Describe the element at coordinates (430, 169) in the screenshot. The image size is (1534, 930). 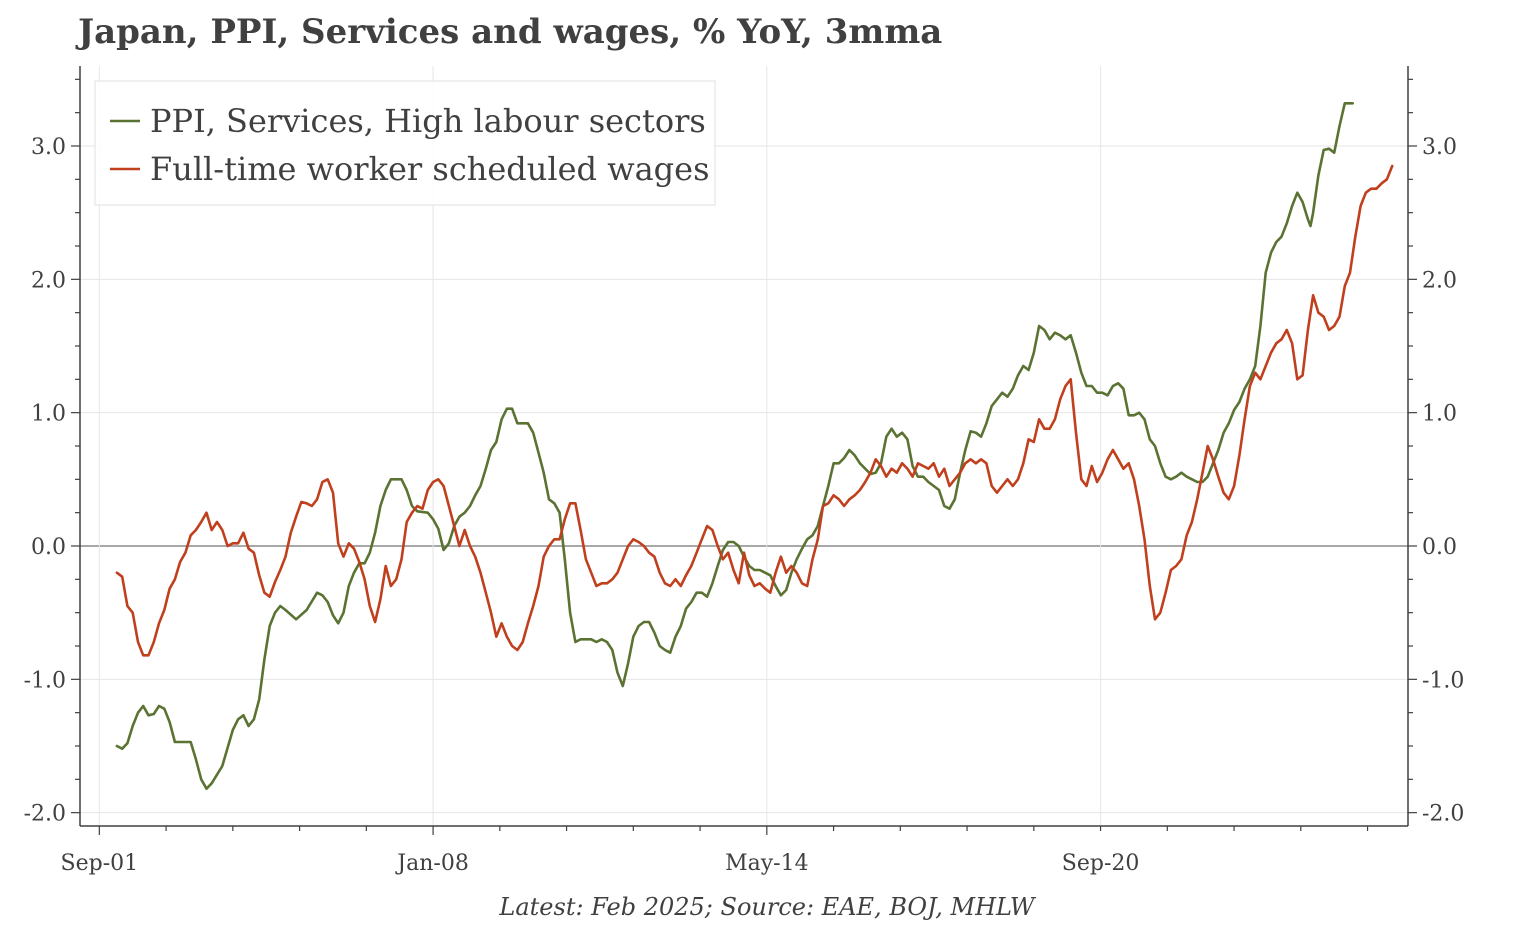
I see `legend-label: Full-time worker scheduled wages` at that location.